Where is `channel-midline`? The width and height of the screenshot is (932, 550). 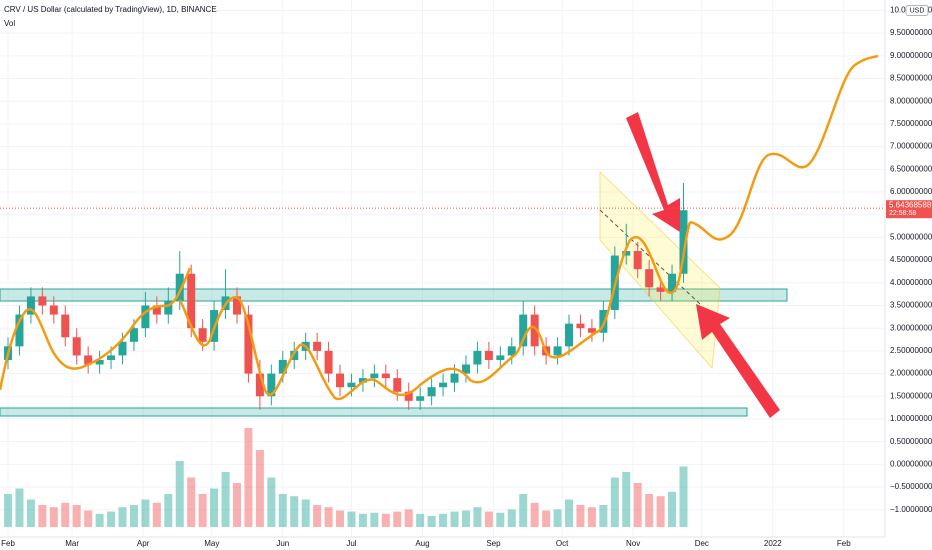
channel-midline is located at coordinates (650, 257).